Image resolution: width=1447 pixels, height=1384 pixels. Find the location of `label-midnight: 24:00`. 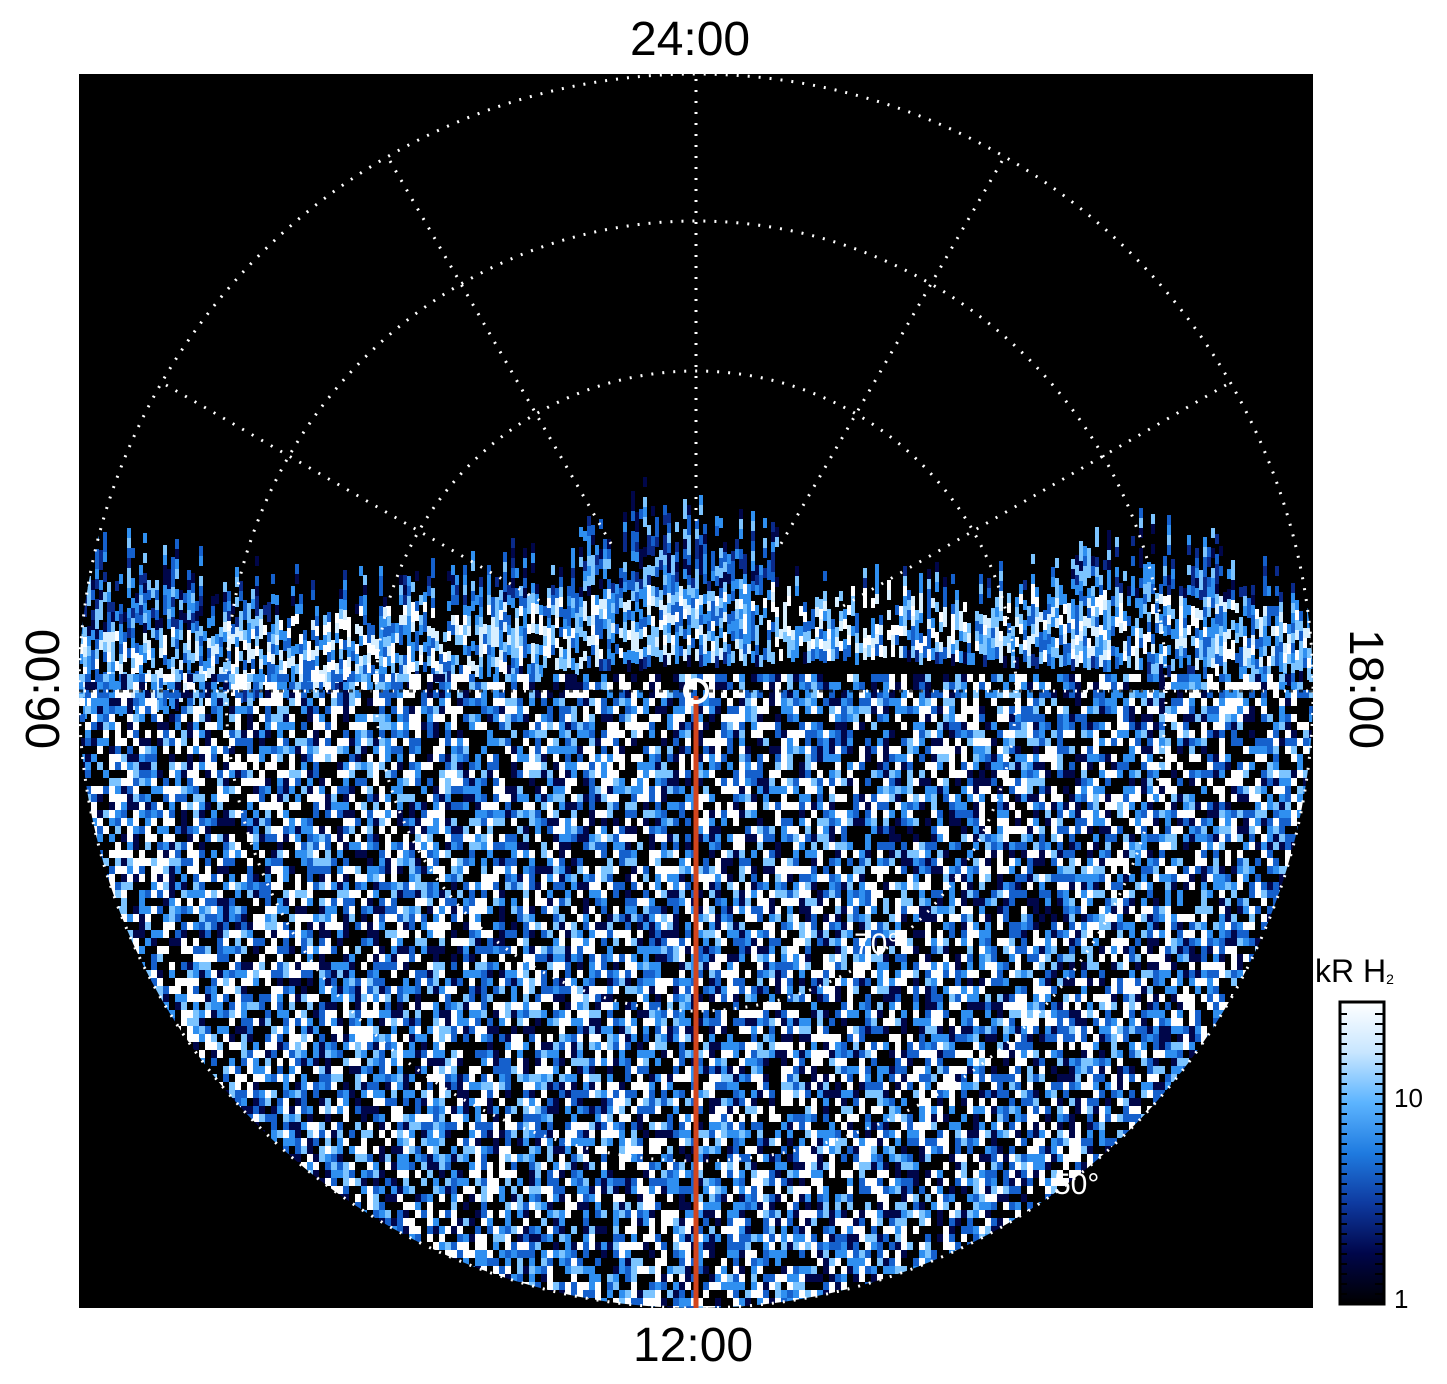

label-midnight: 24:00 is located at coordinates (690, 39).